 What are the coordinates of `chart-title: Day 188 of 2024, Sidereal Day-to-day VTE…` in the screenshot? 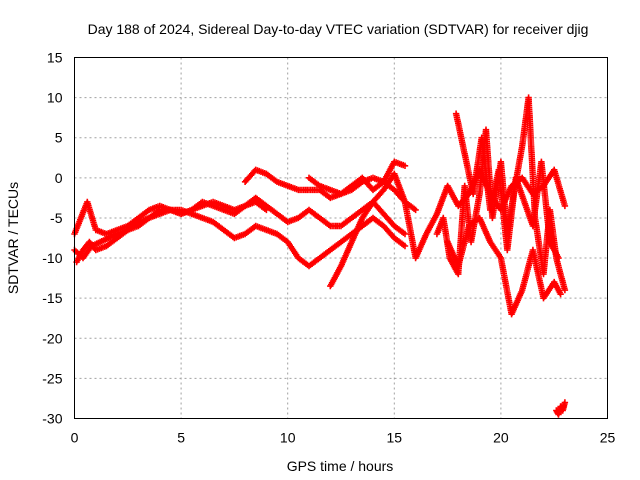 It's located at (338, 29).